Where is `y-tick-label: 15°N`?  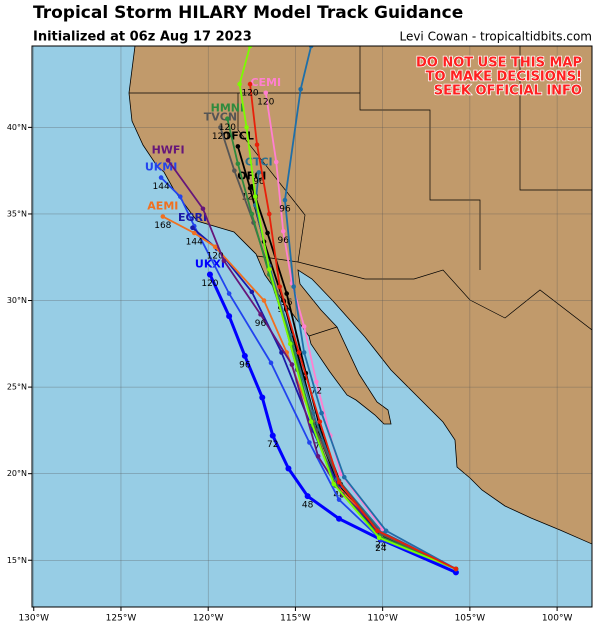 y-tick-label: 15°N is located at coordinates (17, 560).